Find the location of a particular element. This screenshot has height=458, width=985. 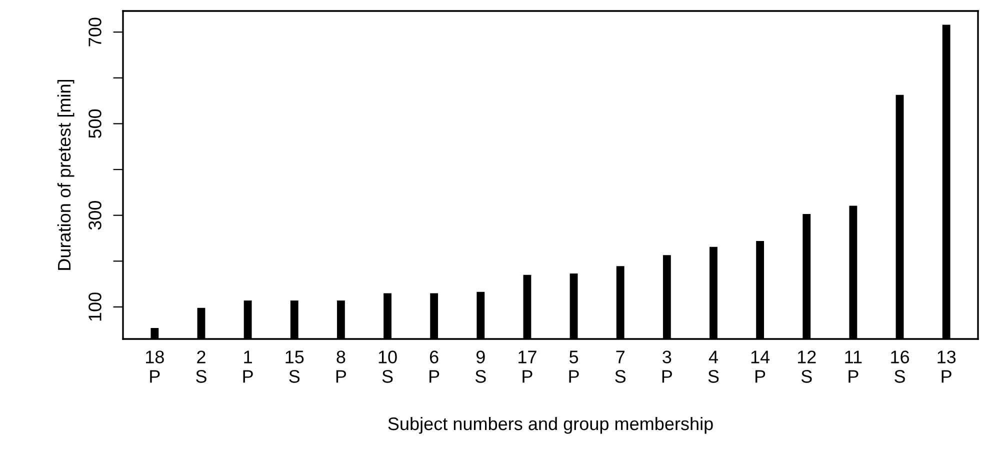

x-tick-label: 8 P is located at coordinates (341, 366).